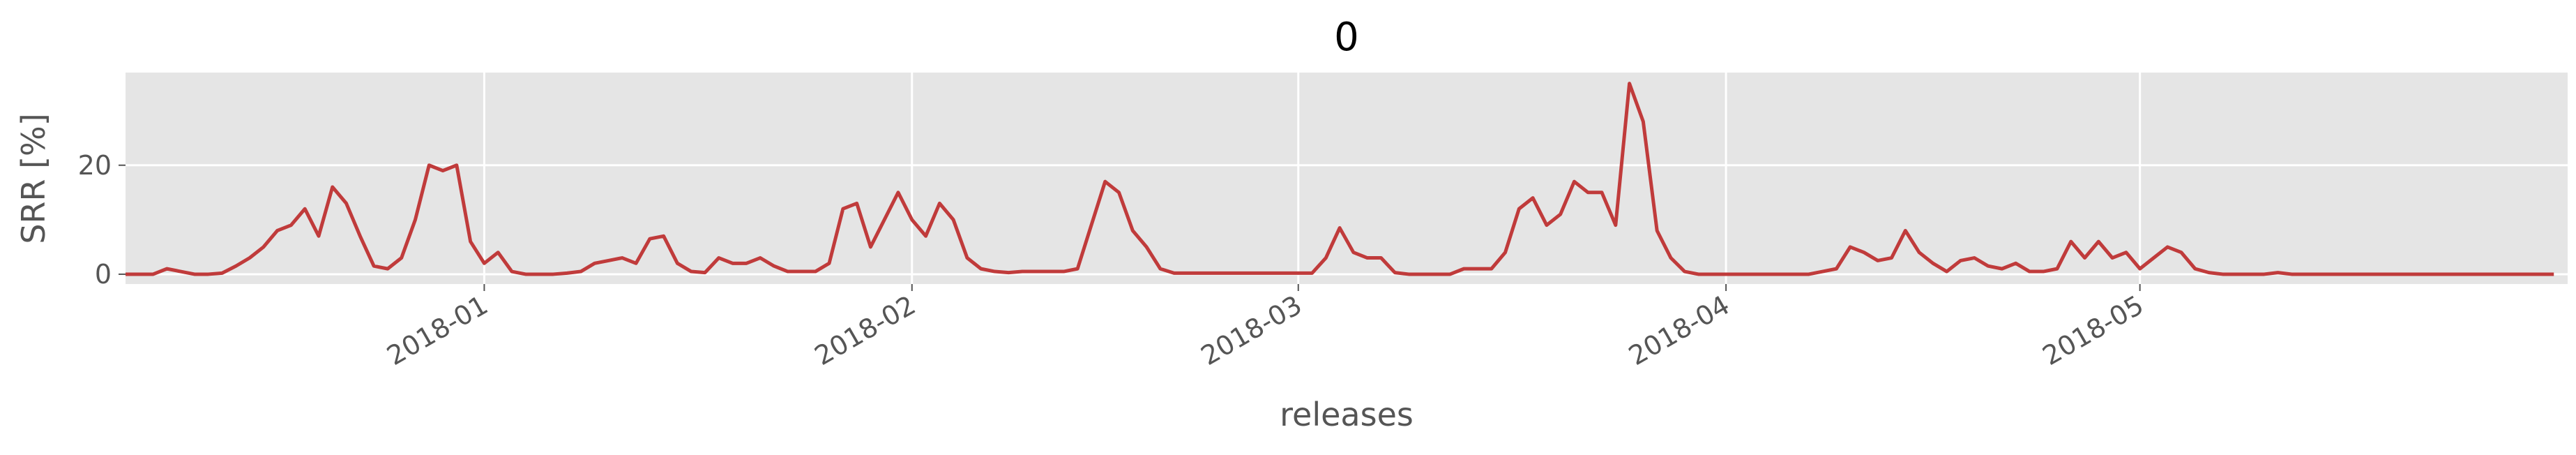 Image resolution: width=2576 pixels, height=455 pixels. What do you see at coordinates (95, 165) in the screenshot?
I see `y-tick-label: 20` at bounding box center [95, 165].